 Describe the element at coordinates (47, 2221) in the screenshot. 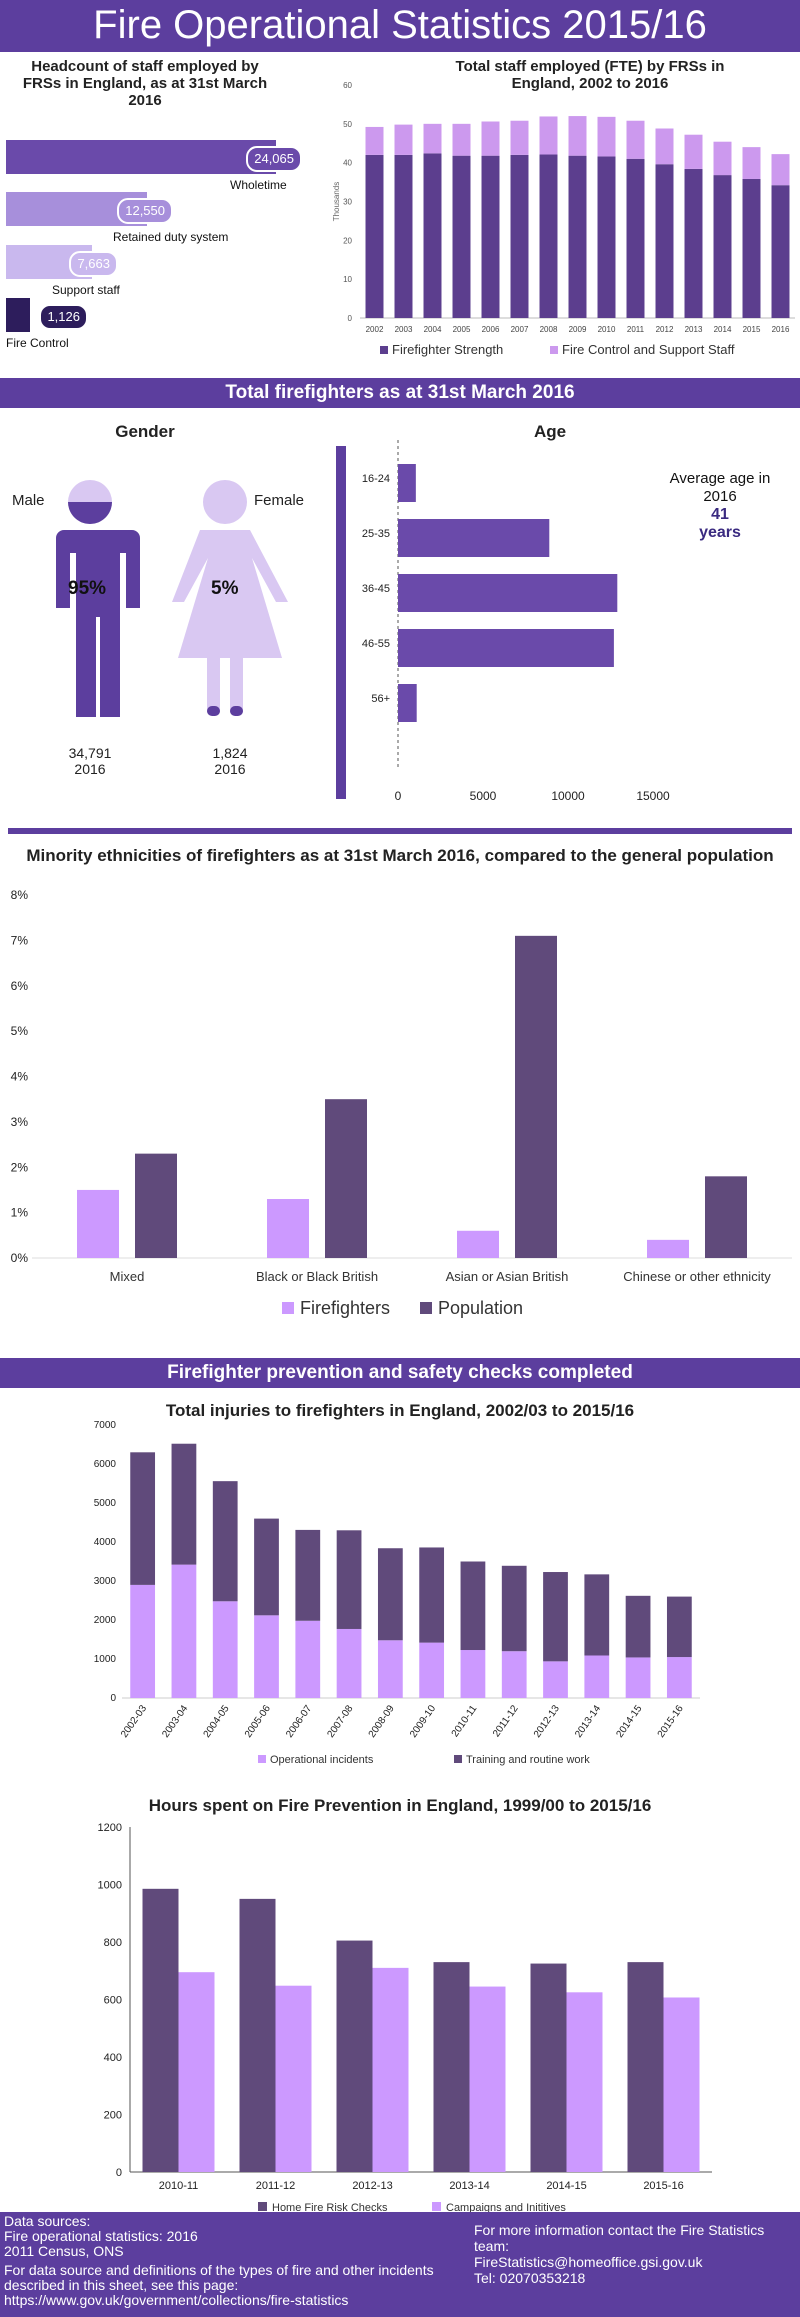

I see `footer-sources-label: Data sources:` at that location.